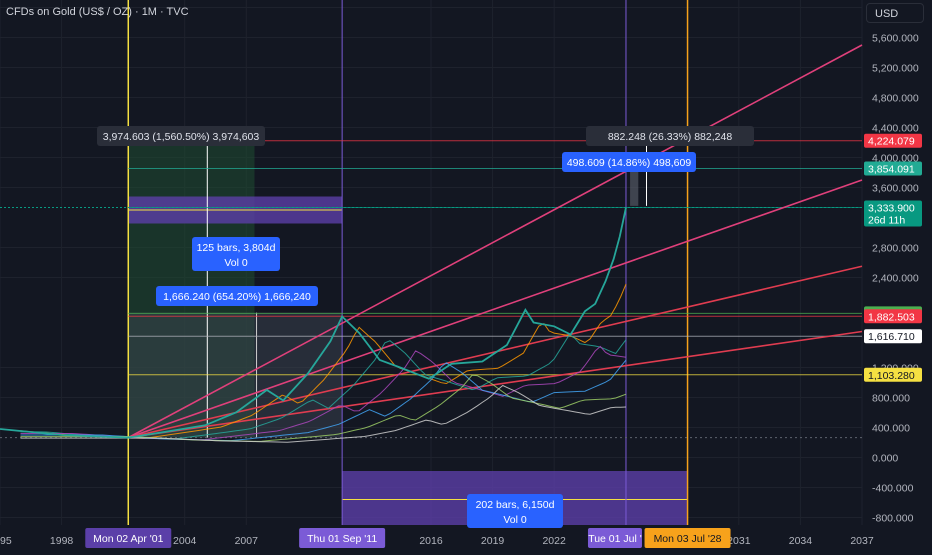 Image resolution: width=932 pixels, height=555 pixels. Describe the element at coordinates (431, 541) in the screenshot. I see `x-tick-label: 2016` at that location.